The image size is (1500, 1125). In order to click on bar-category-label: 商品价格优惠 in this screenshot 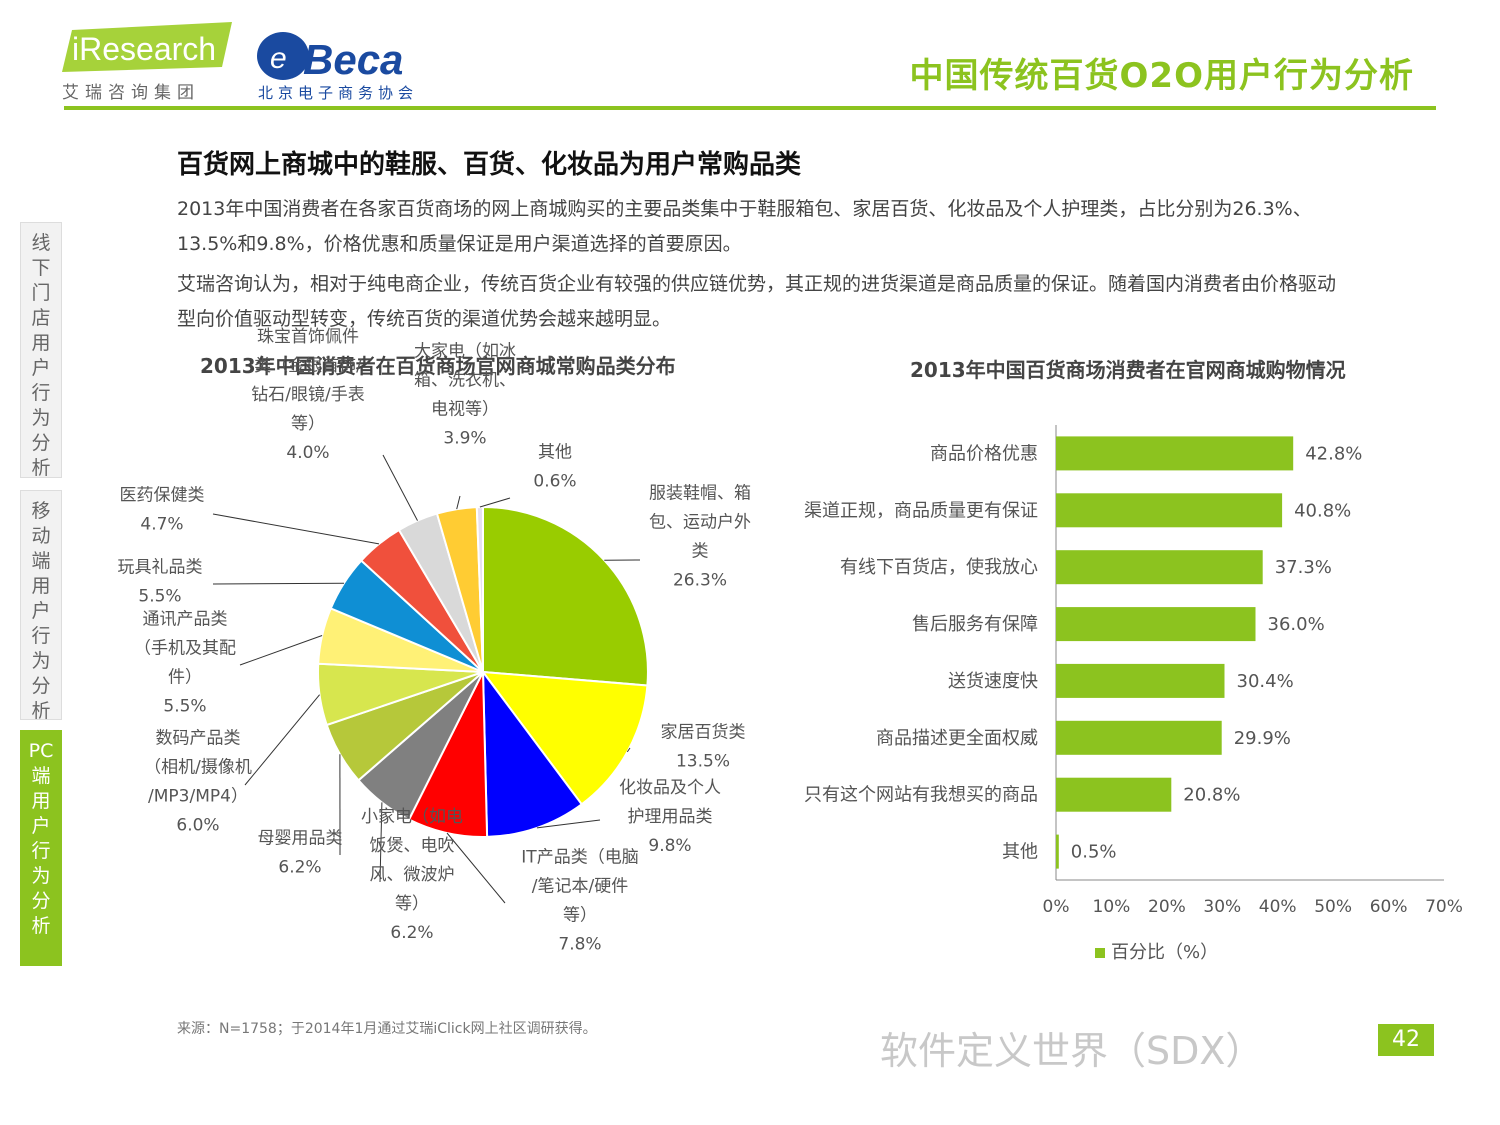, I will do `click(984, 453)`.